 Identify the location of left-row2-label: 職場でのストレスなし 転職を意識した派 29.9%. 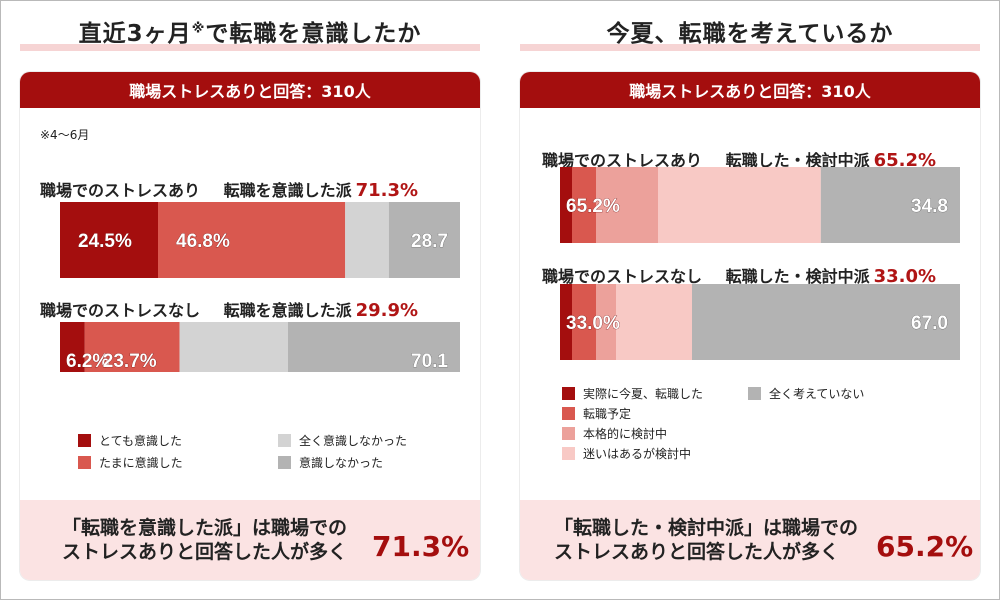
(229, 309).